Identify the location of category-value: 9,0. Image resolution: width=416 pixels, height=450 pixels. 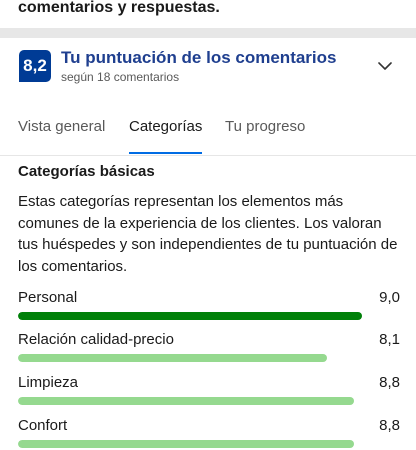
(389, 297).